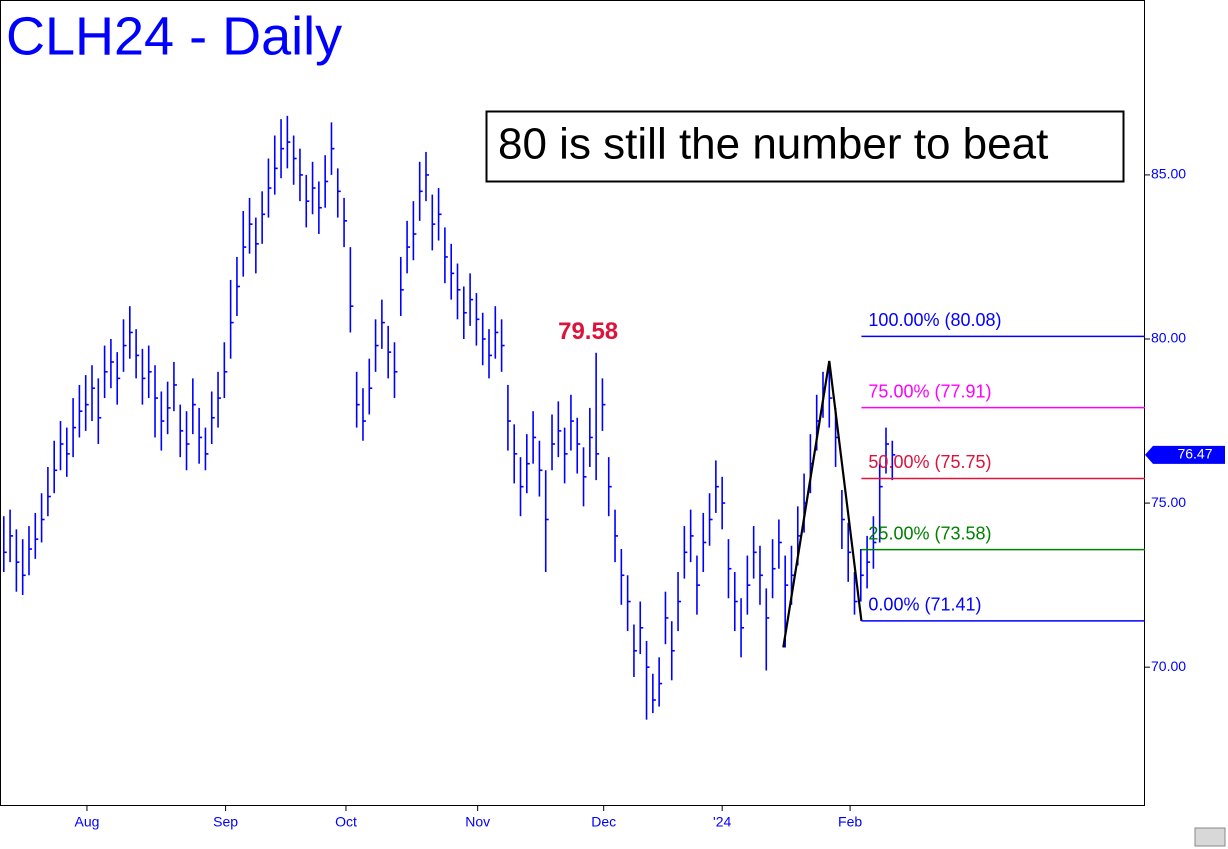  I want to click on x-tick-label: Sep, so click(225, 822).